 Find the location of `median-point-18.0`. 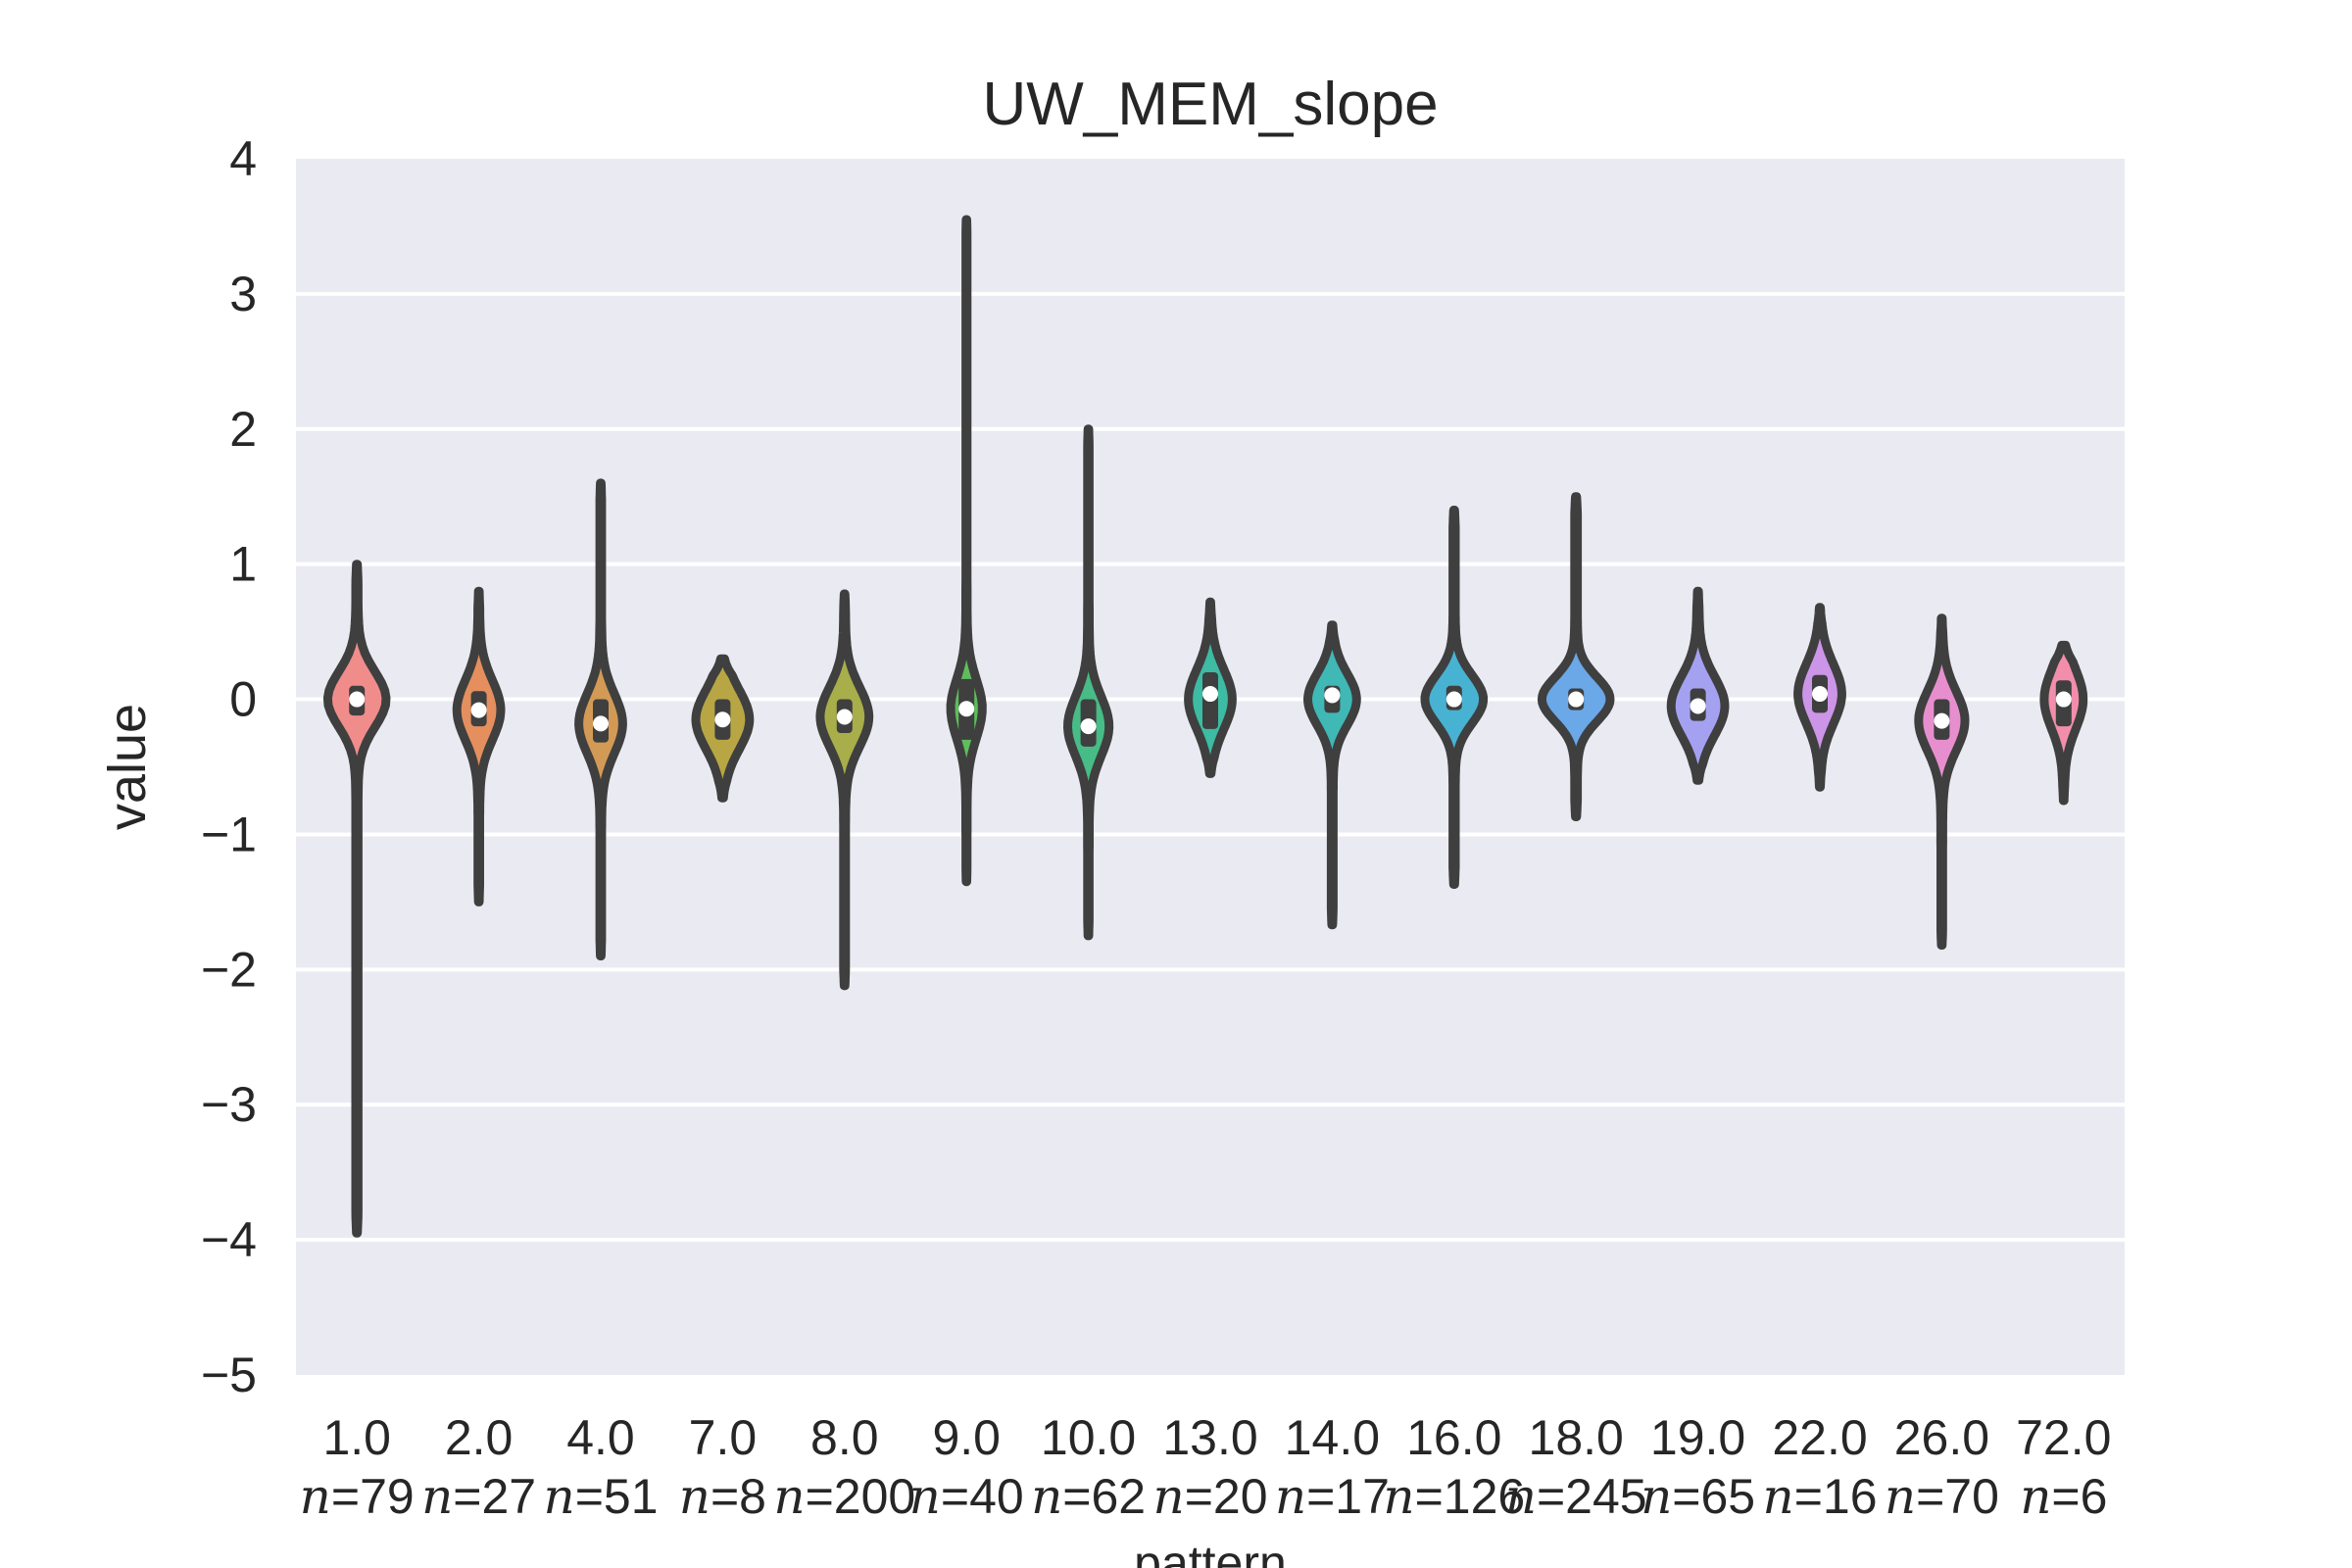

median-point-18.0 is located at coordinates (1576, 699).